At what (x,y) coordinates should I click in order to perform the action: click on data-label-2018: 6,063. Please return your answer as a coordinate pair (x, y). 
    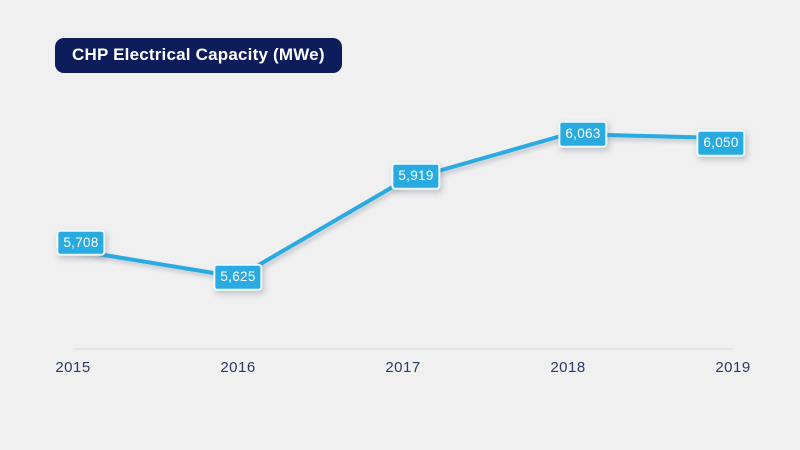
    Looking at the image, I should click on (583, 134).